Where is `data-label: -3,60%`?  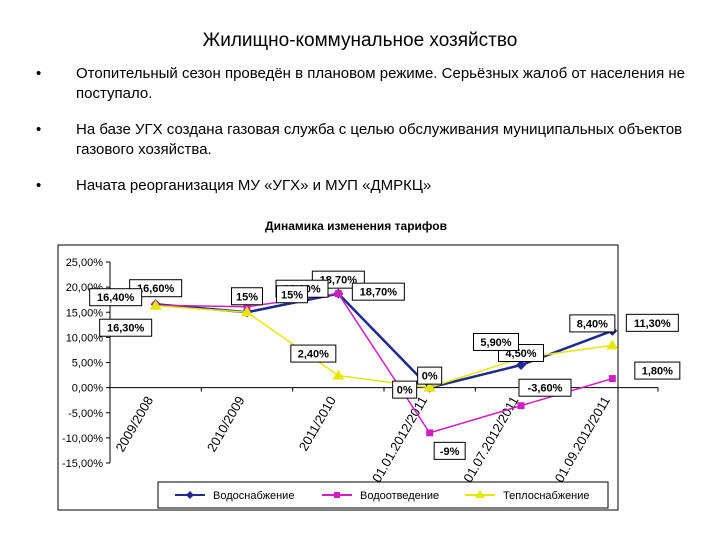
data-label: -3,60% is located at coordinates (545, 389).